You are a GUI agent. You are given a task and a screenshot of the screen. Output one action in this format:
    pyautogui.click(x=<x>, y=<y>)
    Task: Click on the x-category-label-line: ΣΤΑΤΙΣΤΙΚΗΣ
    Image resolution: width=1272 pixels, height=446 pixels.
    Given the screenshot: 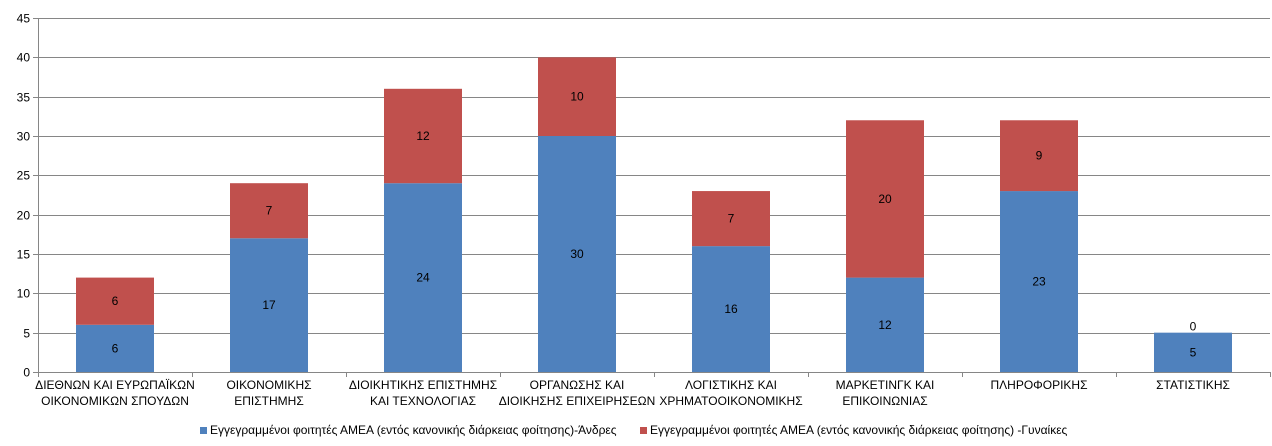 What is the action you would take?
    pyautogui.click(x=1193, y=385)
    